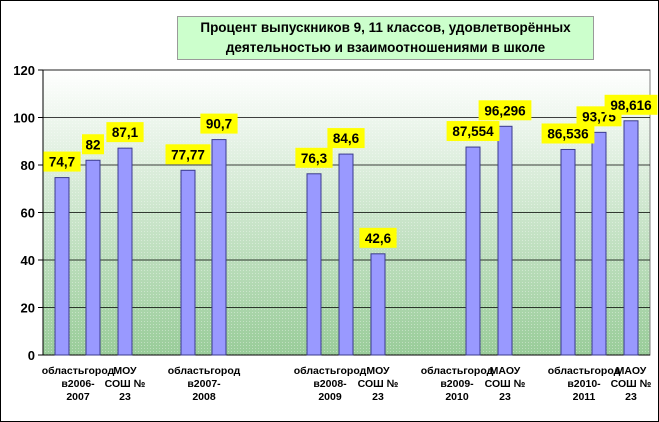 Image resolution: width=659 pixels, height=422 pixels. I want to click on data-label-9: 96,296, so click(505, 110).